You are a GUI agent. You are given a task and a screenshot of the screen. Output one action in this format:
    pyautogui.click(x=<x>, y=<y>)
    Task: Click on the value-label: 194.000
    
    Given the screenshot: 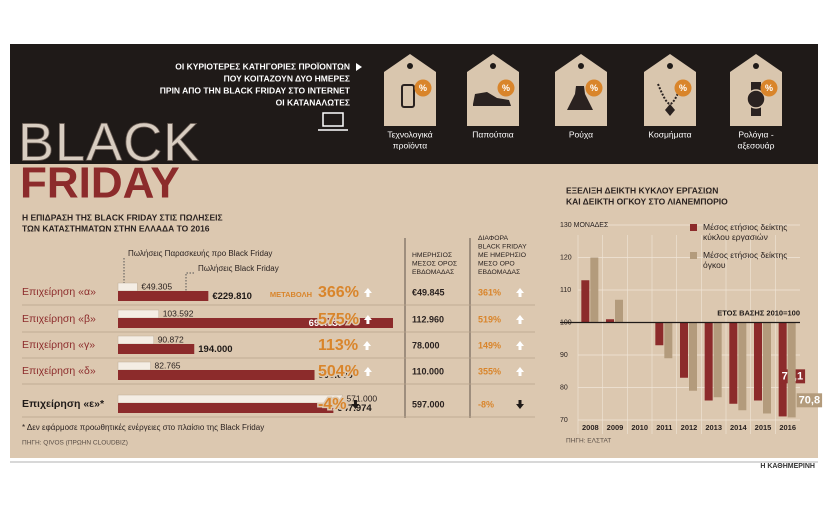 What is the action you would take?
    pyautogui.click(x=215, y=349)
    